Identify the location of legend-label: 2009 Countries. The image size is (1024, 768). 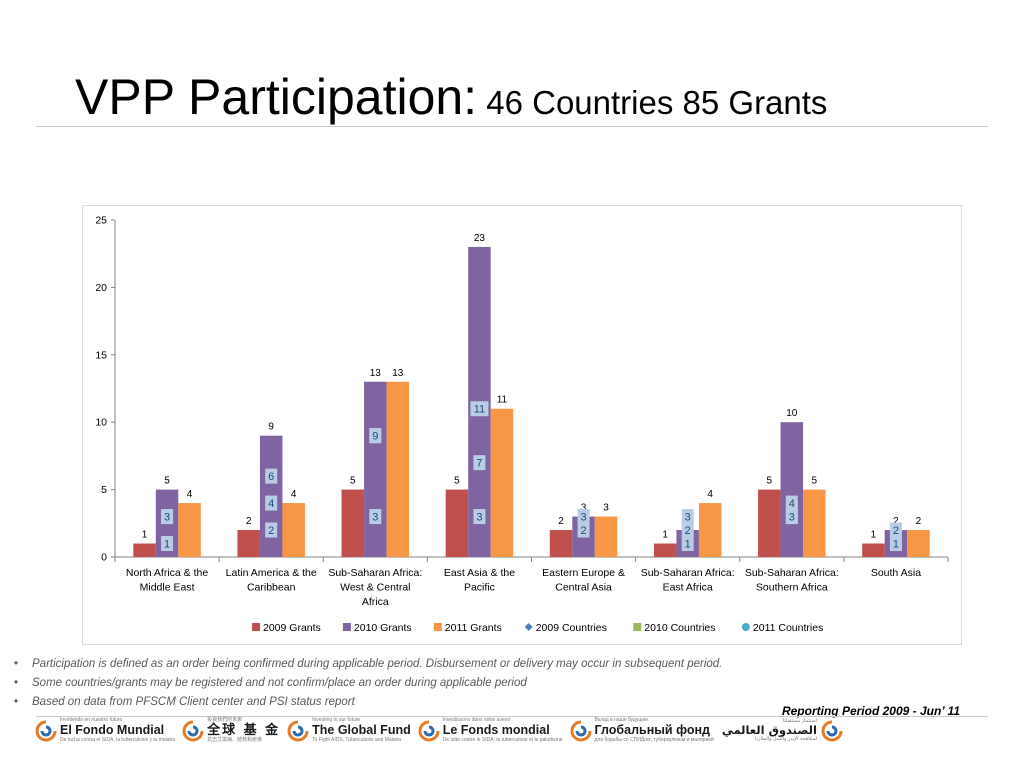
(571, 628).